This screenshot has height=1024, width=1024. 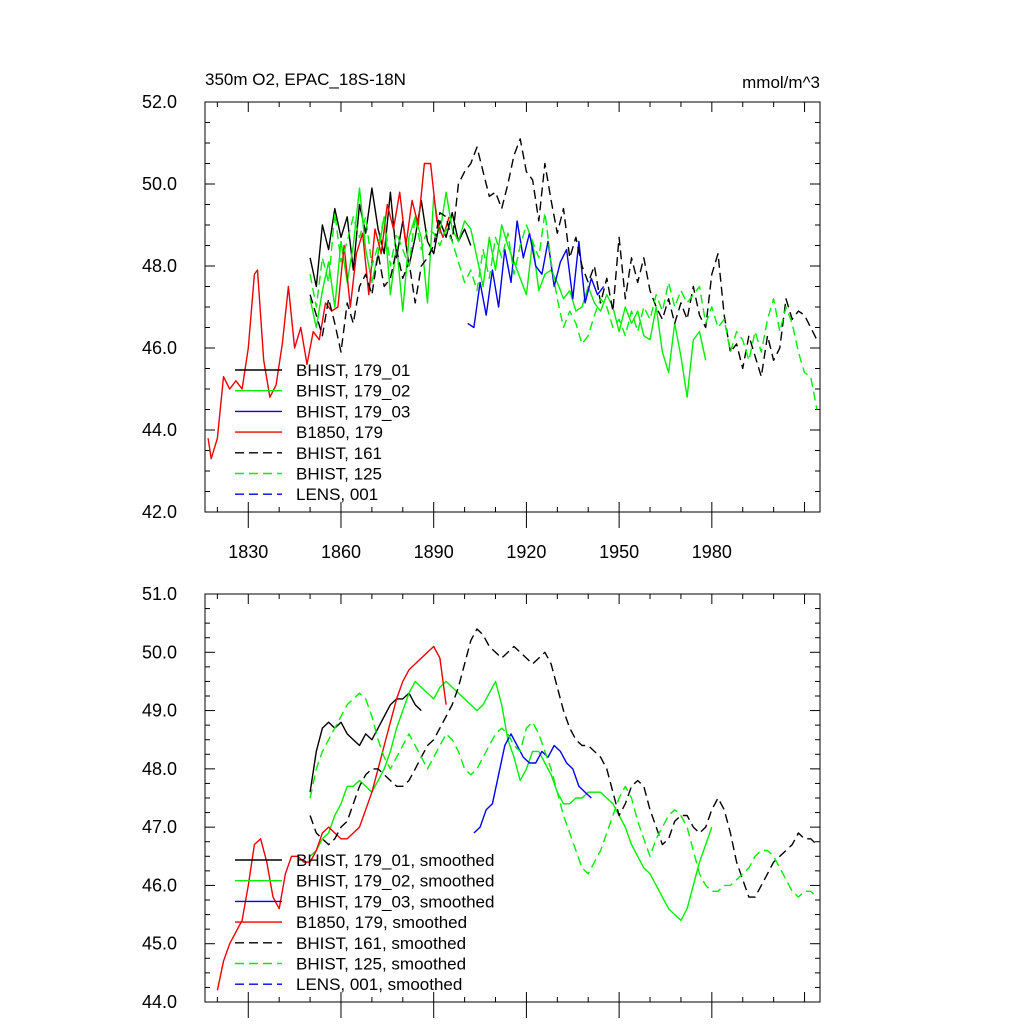 I want to click on units-label: mmol/m^3, so click(x=781, y=82).